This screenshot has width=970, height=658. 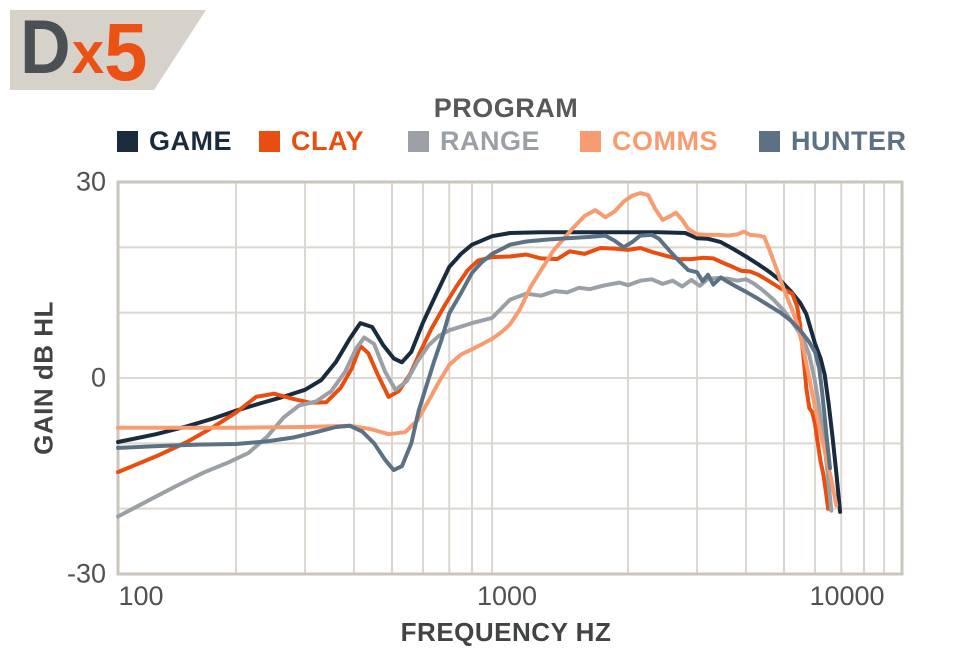 I want to click on legend-item-comms: COMMS, so click(x=649, y=141).